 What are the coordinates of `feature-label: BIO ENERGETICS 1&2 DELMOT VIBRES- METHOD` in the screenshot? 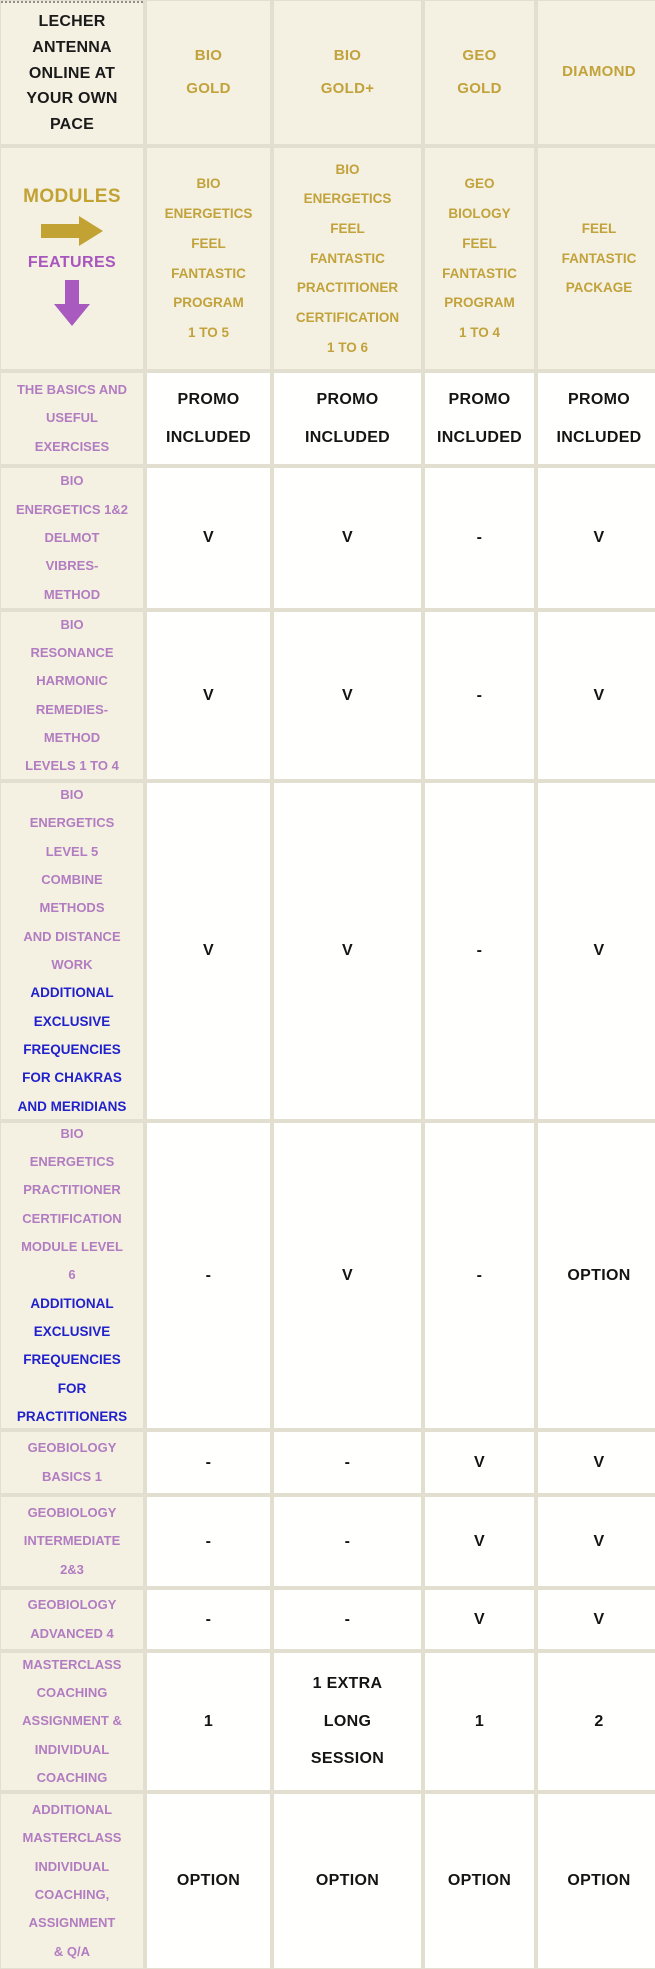 It's located at (72, 537).